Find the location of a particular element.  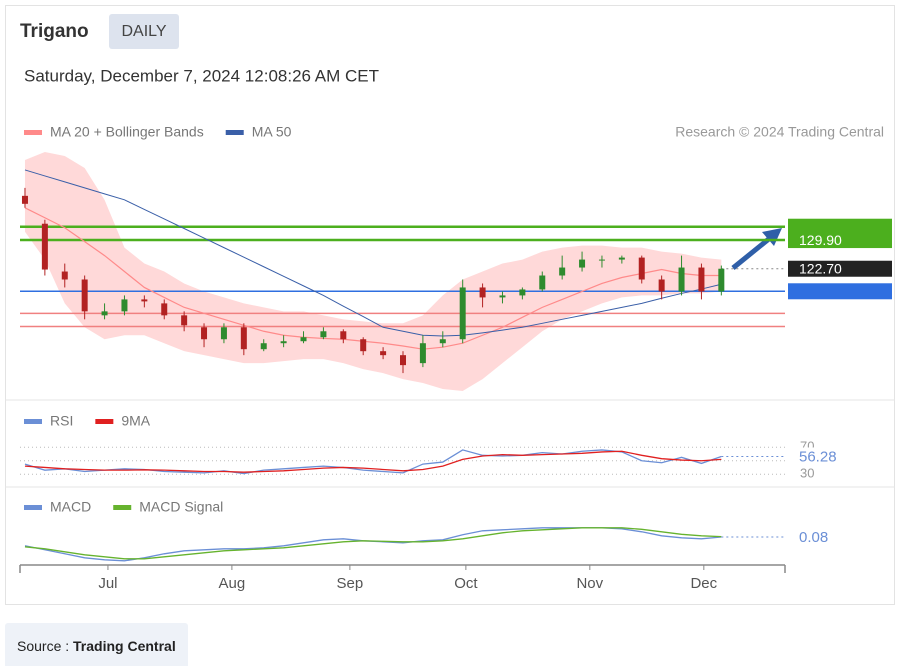

x-tick-label: Oct is located at coordinates (466, 583).